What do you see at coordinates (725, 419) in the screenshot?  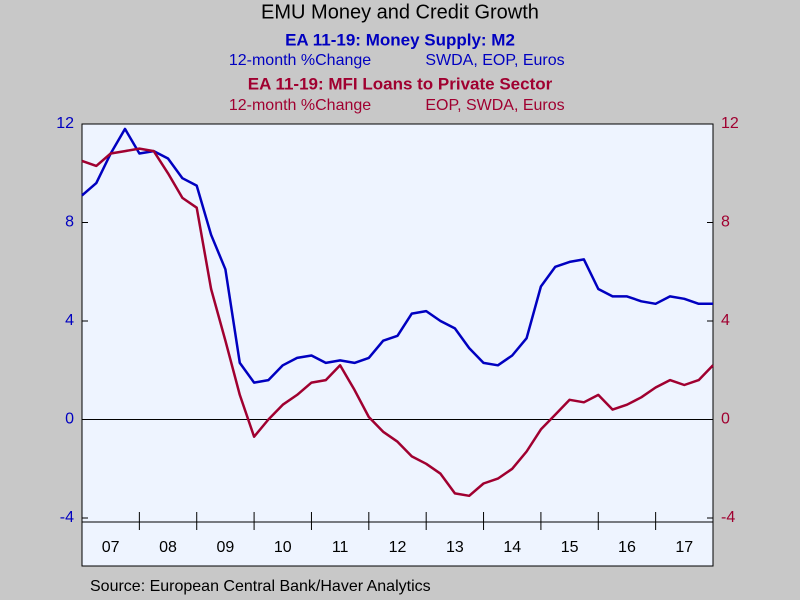 I see `y2-tick-label: 0` at bounding box center [725, 419].